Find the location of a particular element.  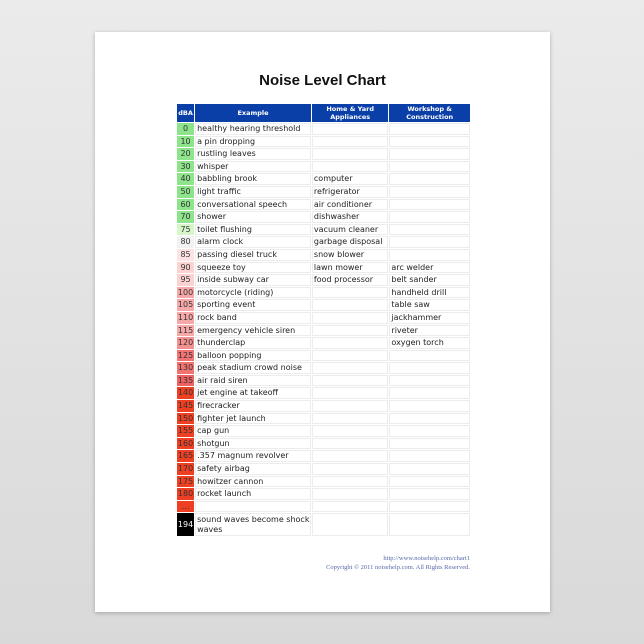

dba-cell: 125 is located at coordinates (186, 355).